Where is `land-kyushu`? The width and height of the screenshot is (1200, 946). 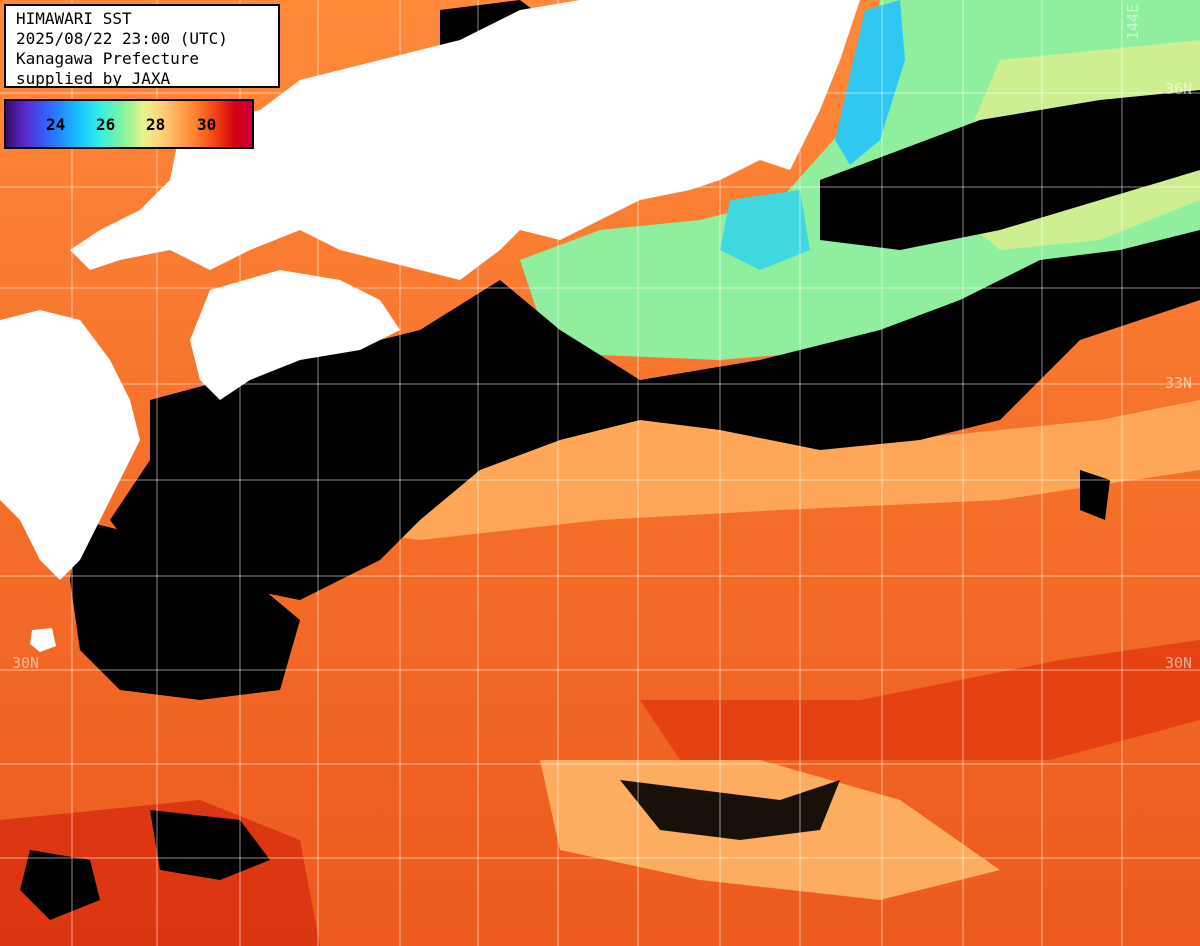
land-kyushu is located at coordinates (70, 445).